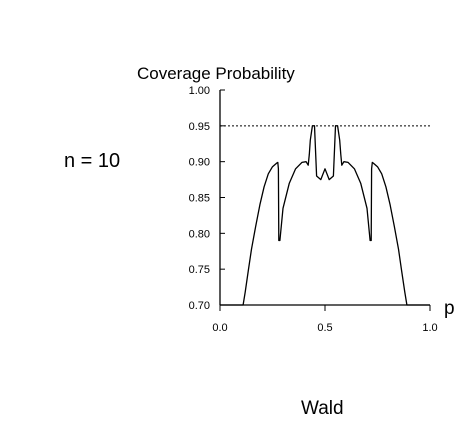 The height and width of the screenshot is (437, 474). I want to click on chart-title: Coverage Probability, so click(216, 73).